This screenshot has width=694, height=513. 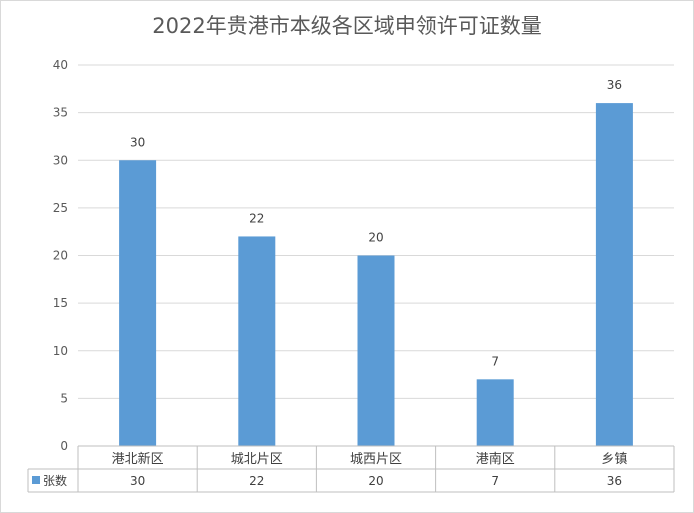 I want to click on table-cell: 36, so click(x=614, y=481).